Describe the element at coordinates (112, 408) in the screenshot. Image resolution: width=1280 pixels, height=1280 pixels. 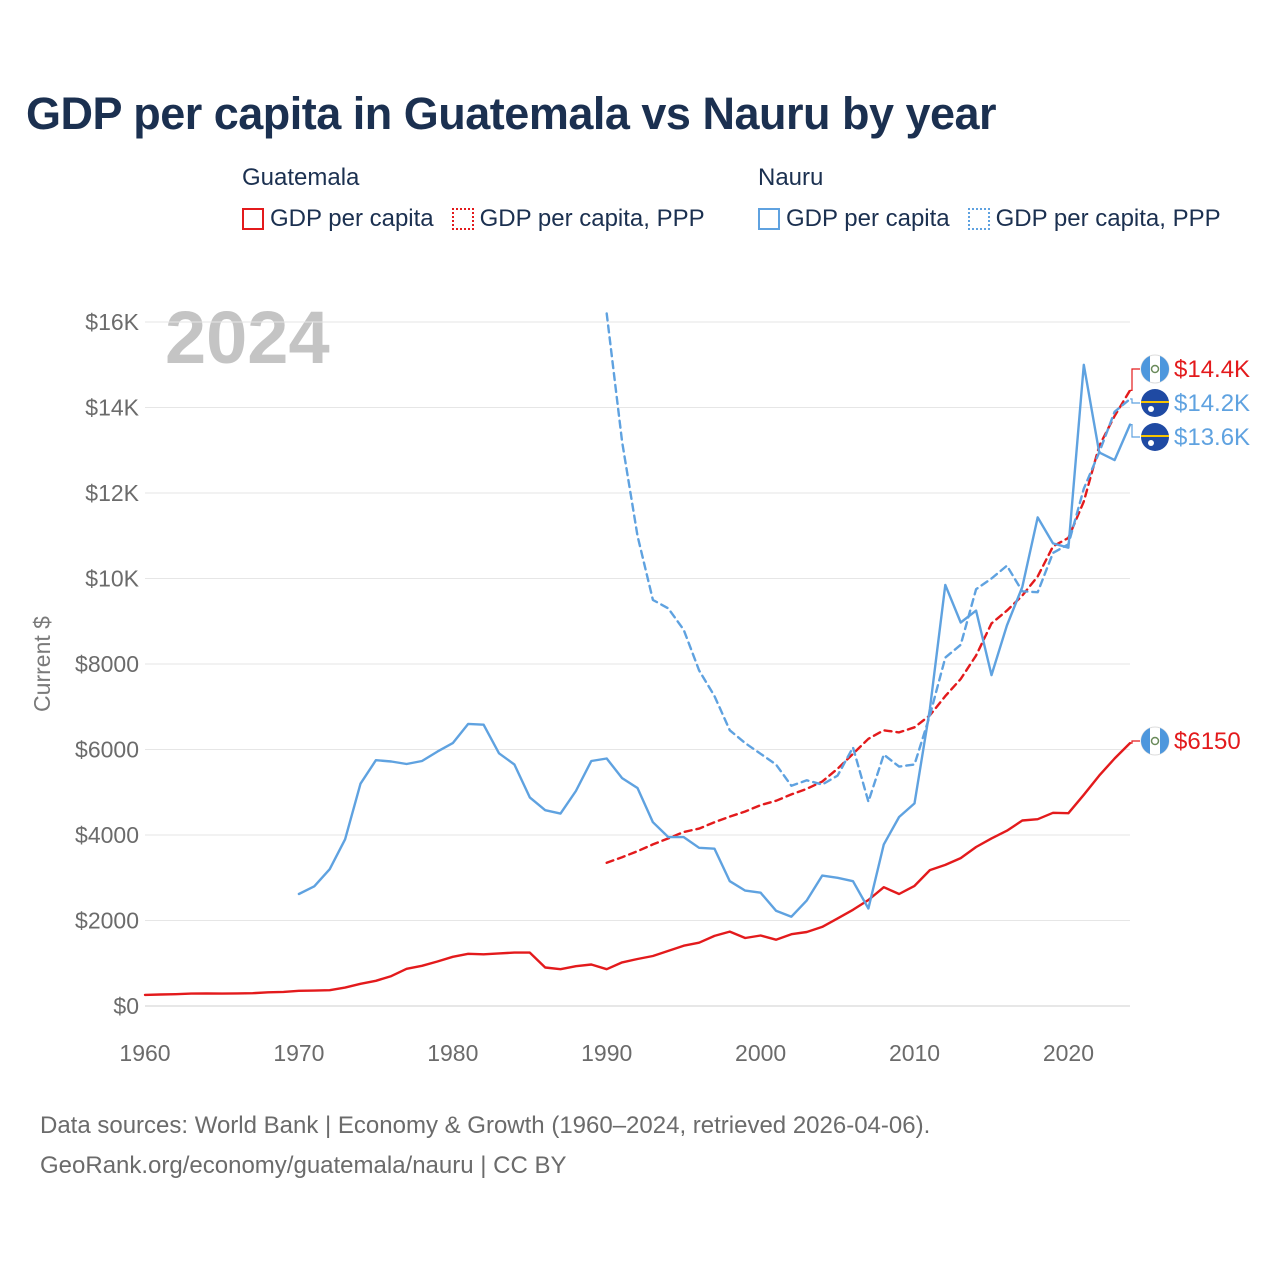
I see `y-tick-label: $14K` at that location.